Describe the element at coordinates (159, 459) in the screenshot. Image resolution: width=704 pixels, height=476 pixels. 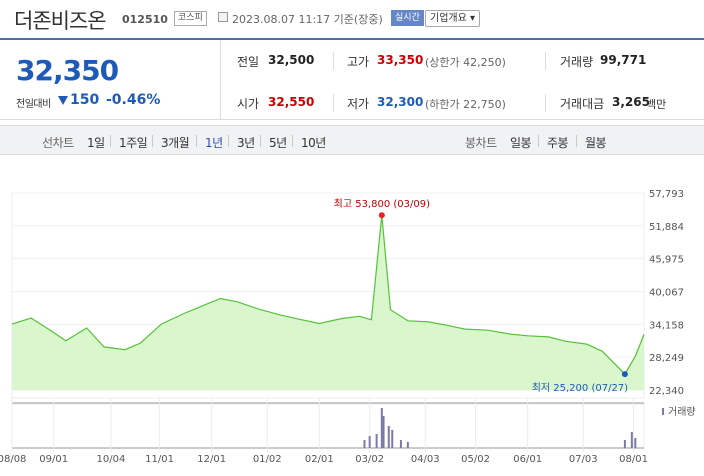
I see `x-tick-label: 11/01` at that location.